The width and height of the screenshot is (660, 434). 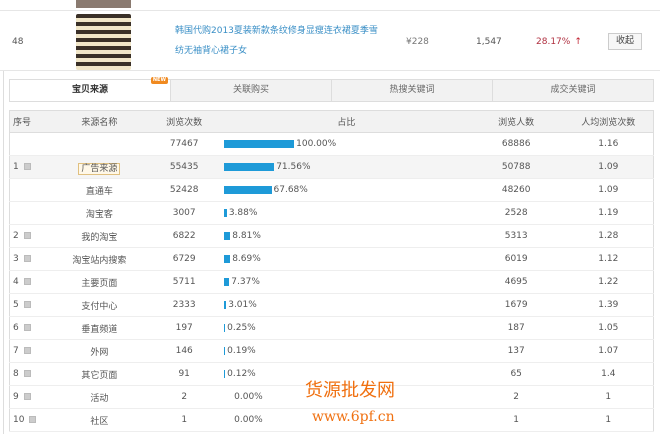 I want to click on source-cell: 淘宝站内搜索, so click(x=99, y=259).